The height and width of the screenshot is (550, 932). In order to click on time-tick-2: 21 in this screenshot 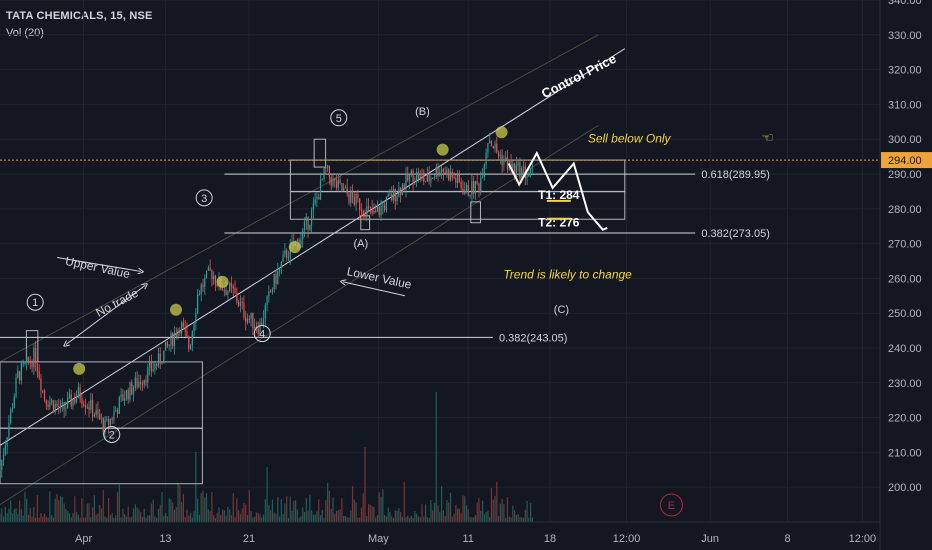, I will do `click(249, 539)`.